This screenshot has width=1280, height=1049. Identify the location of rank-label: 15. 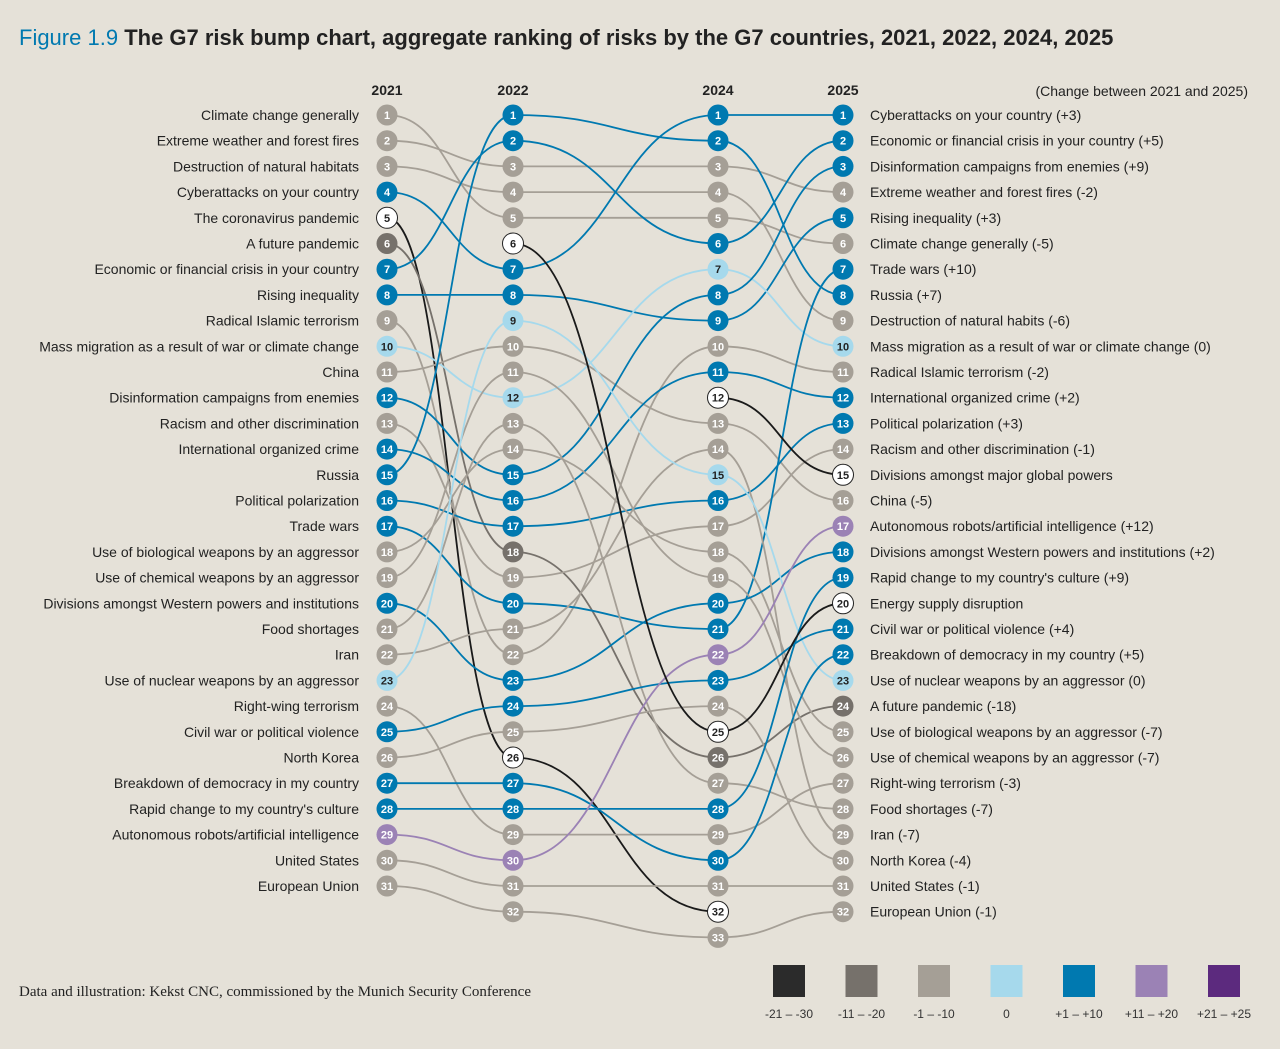
(387, 476).